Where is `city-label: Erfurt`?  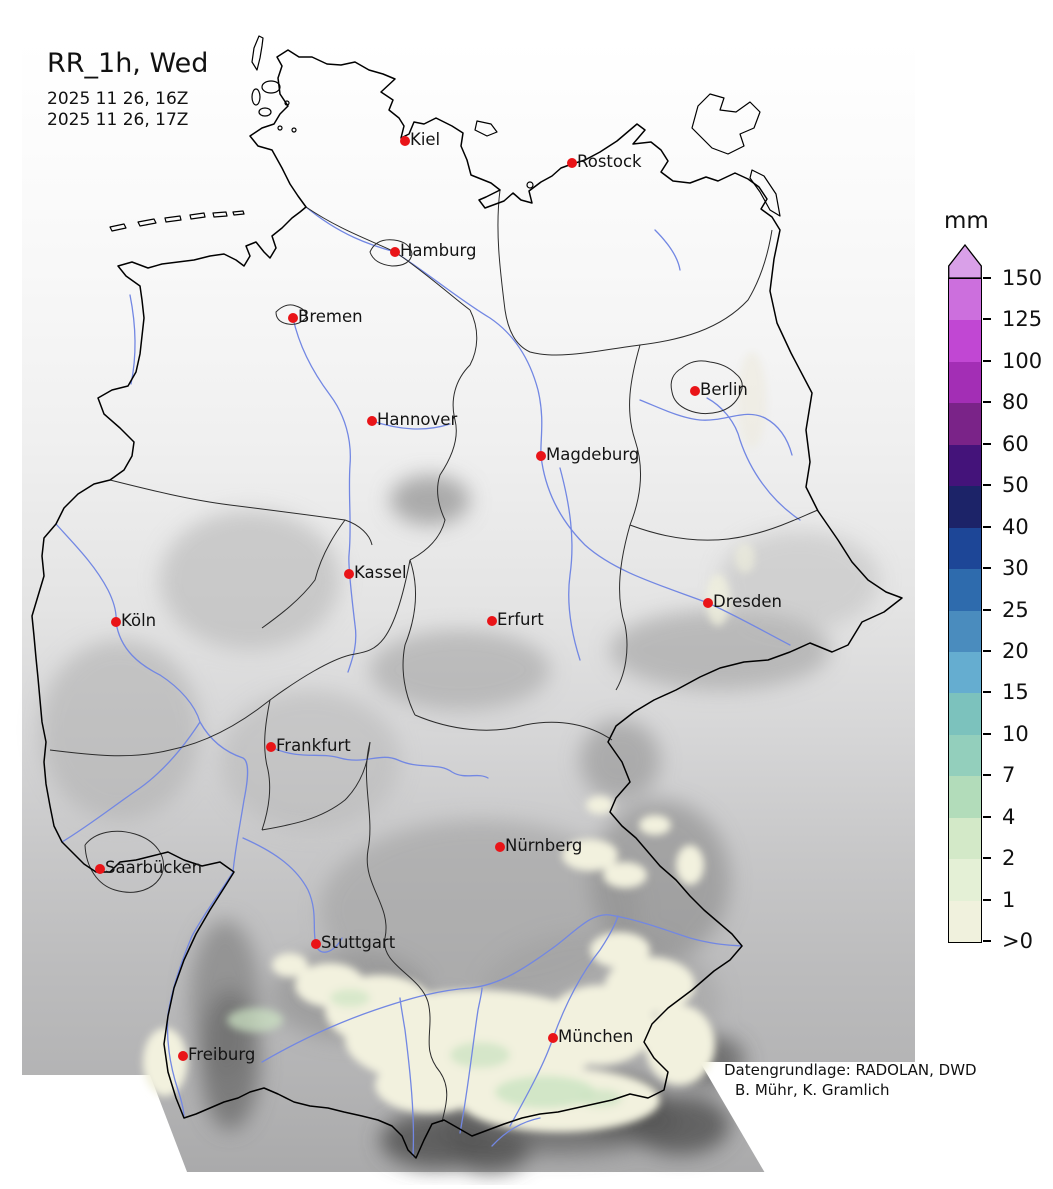 city-label: Erfurt is located at coordinates (520, 619).